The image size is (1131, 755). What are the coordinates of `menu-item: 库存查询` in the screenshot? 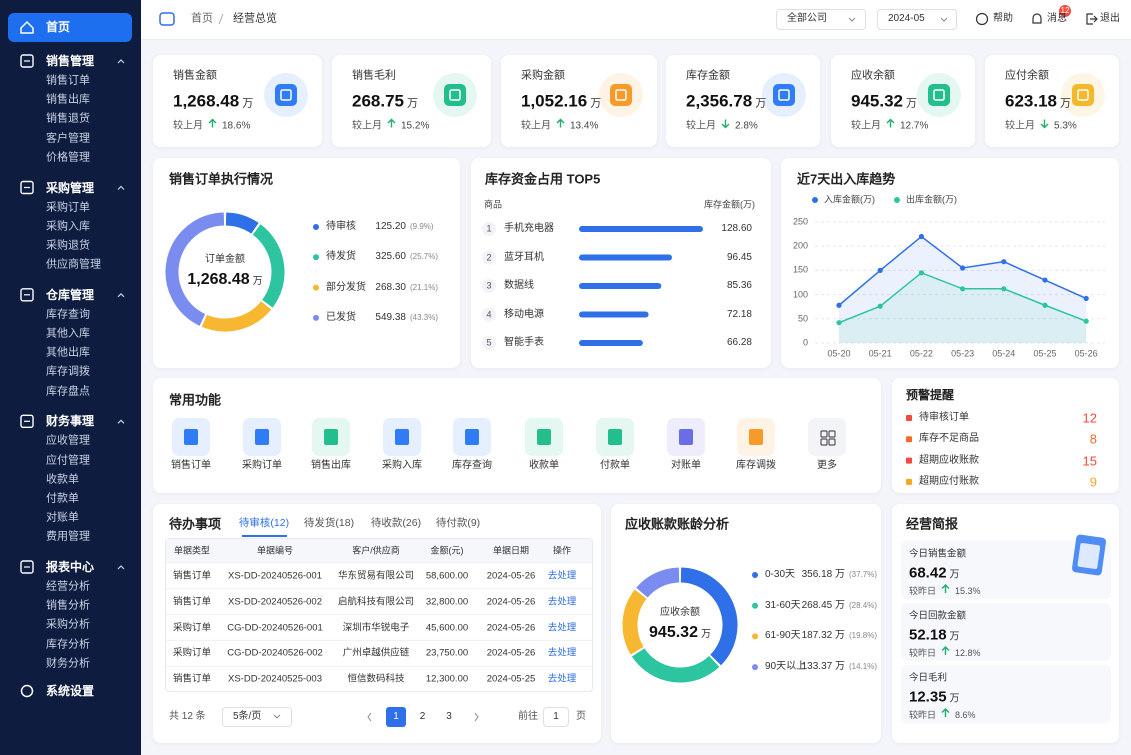 It's located at (68, 314).